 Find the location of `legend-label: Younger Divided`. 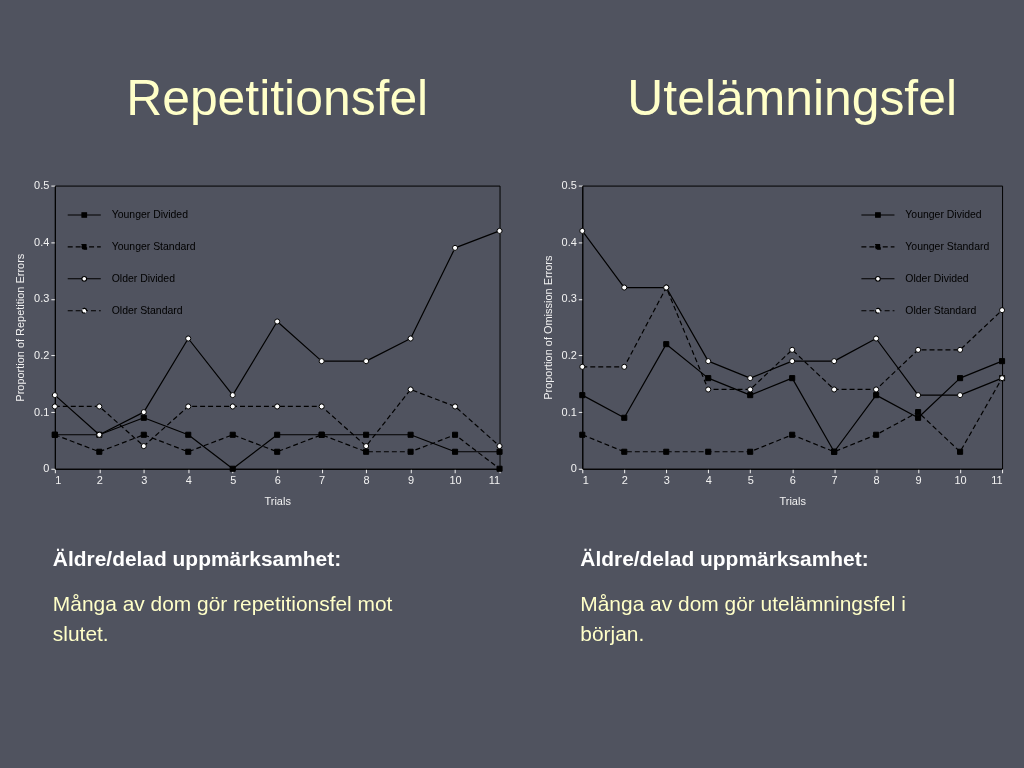

legend-label: Younger Divided is located at coordinates (943, 214).